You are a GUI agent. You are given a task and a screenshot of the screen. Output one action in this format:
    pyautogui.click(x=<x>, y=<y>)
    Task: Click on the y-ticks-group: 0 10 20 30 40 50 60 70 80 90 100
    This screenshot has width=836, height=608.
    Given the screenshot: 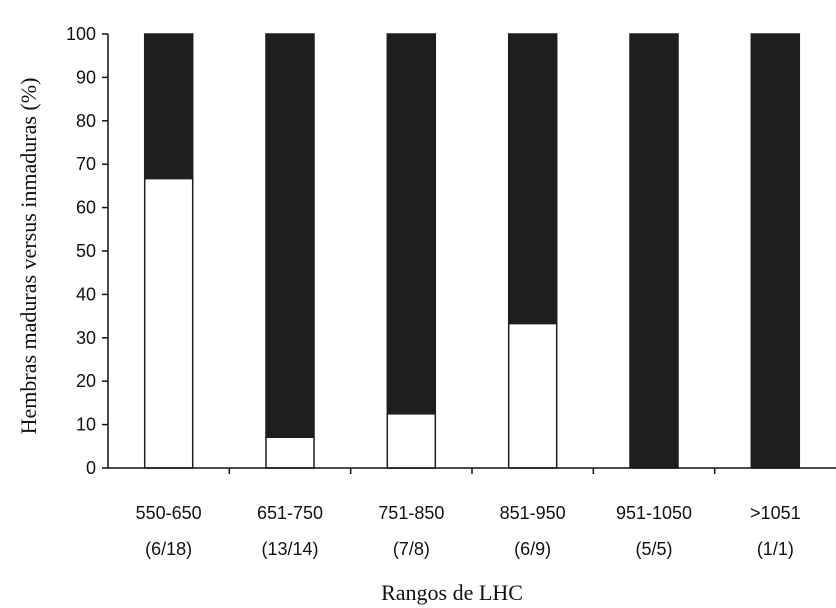 What is the action you would take?
    pyautogui.click(x=87, y=251)
    